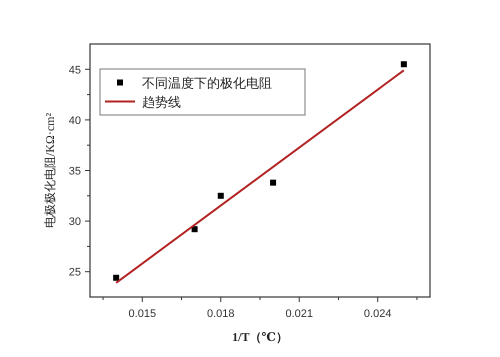 Image resolution: width=500 pixels, height=357 pixels. What do you see at coordinates (161, 102) in the screenshot?
I see `legend-label: 趋势线` at bounding box center [161, 102].